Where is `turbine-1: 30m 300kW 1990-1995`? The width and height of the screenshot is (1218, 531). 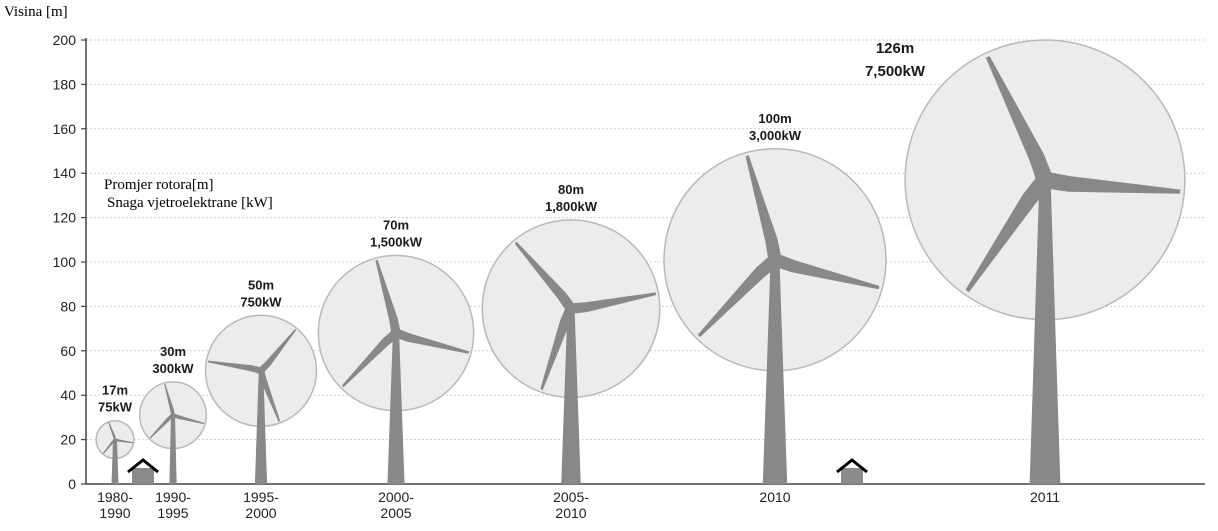
turbine-1: 30m 300kW 1990-1995 is located at coordinates (173, 432).